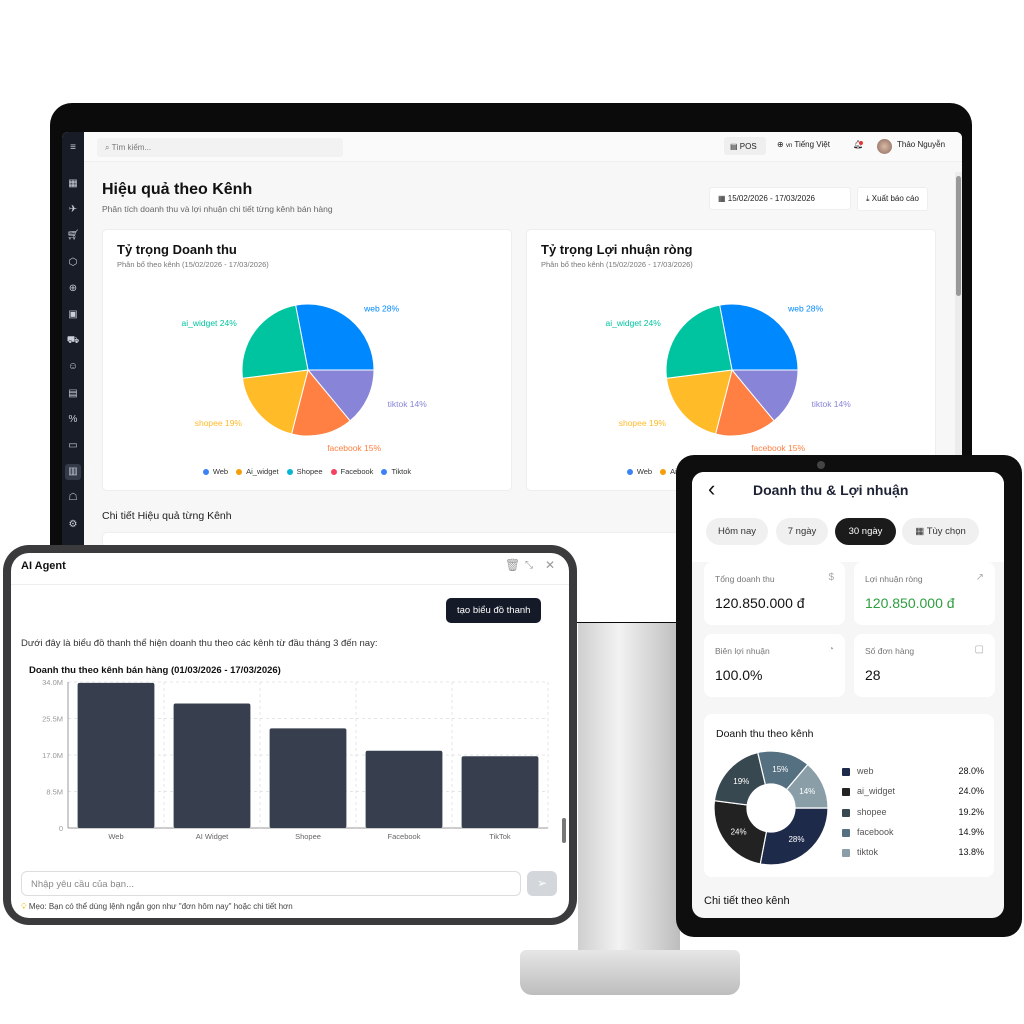 The height and width of the screenshot is (1024, 1024). What do you see at coordinates (73, 498) in the screenshot?
I see `robot-icon: ☖` at bounding box center [73, 498].